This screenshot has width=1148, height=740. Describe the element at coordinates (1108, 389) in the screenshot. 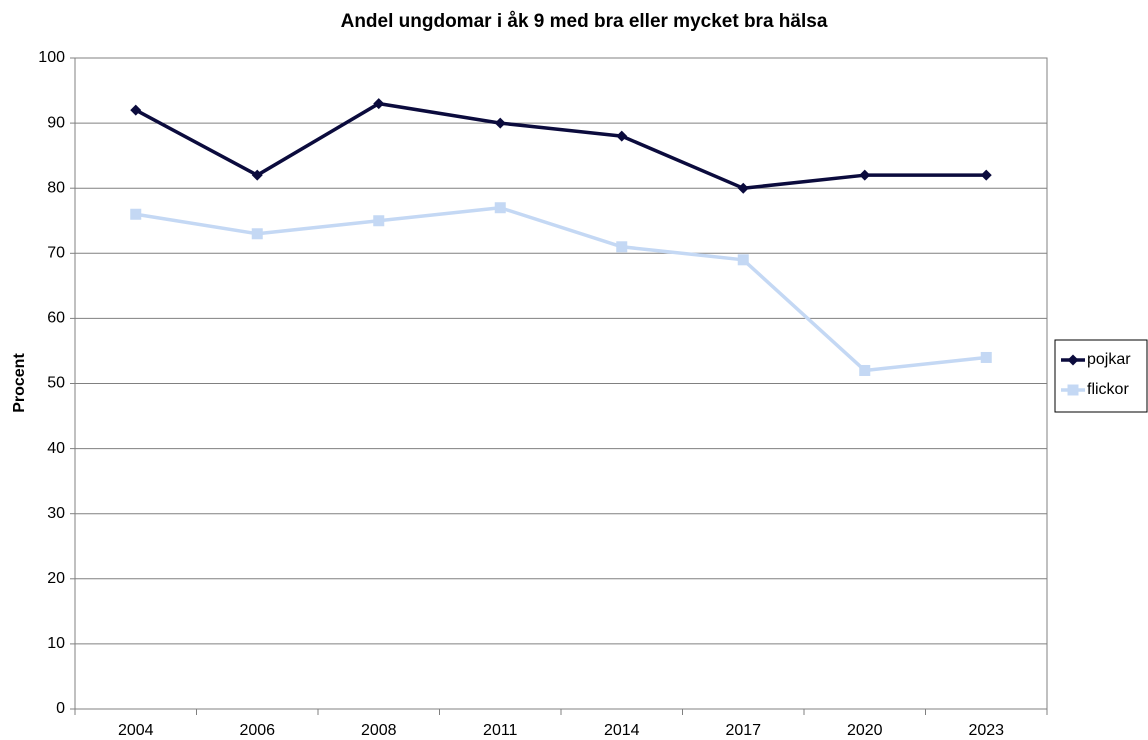

I see `legend-label: flickor` at that location.